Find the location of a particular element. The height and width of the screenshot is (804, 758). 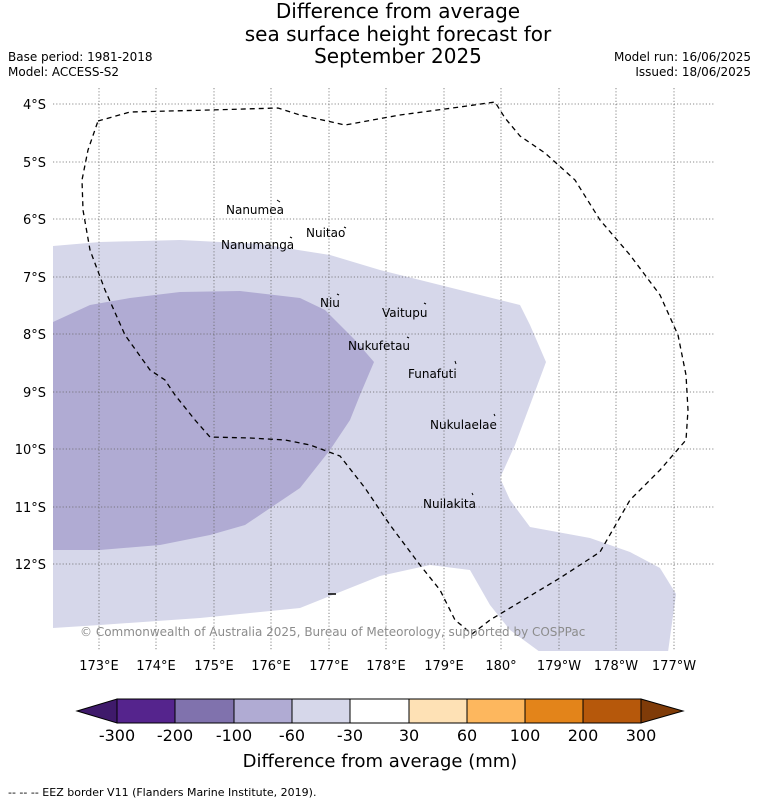

title-line-1: Difference from average is located at coordinates (398, 11).